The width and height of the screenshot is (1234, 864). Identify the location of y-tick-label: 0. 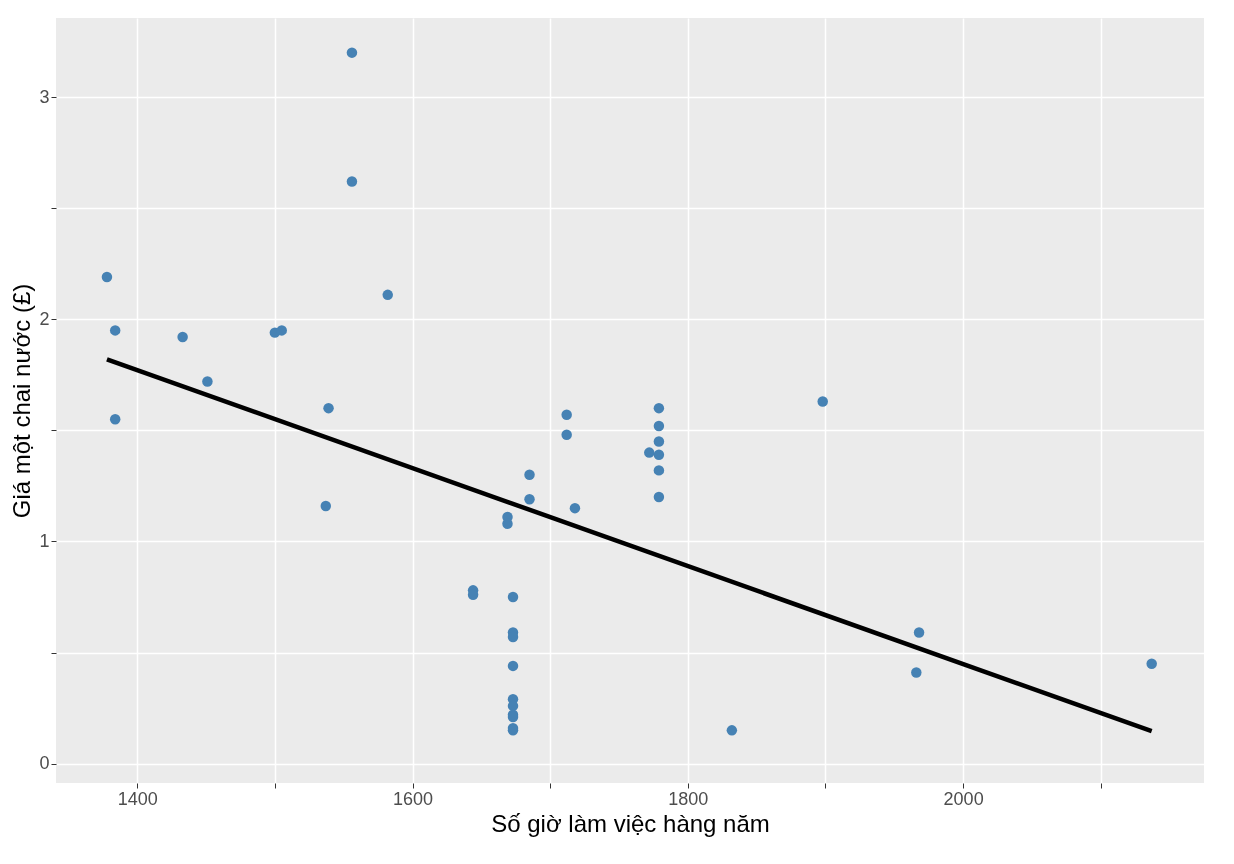
(44, 763).